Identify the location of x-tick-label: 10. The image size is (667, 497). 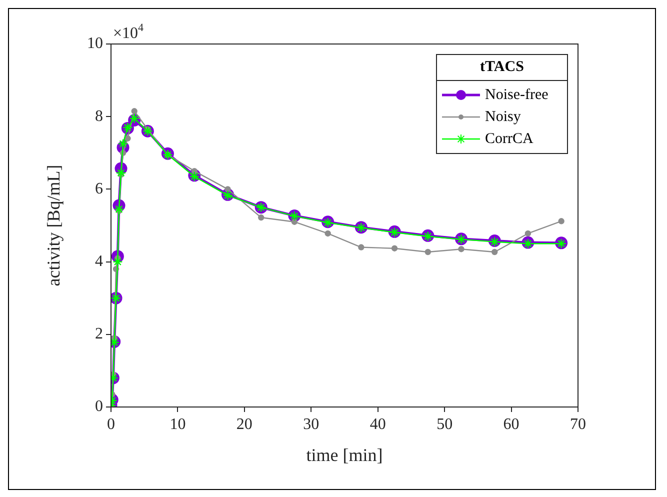
(178, 424).